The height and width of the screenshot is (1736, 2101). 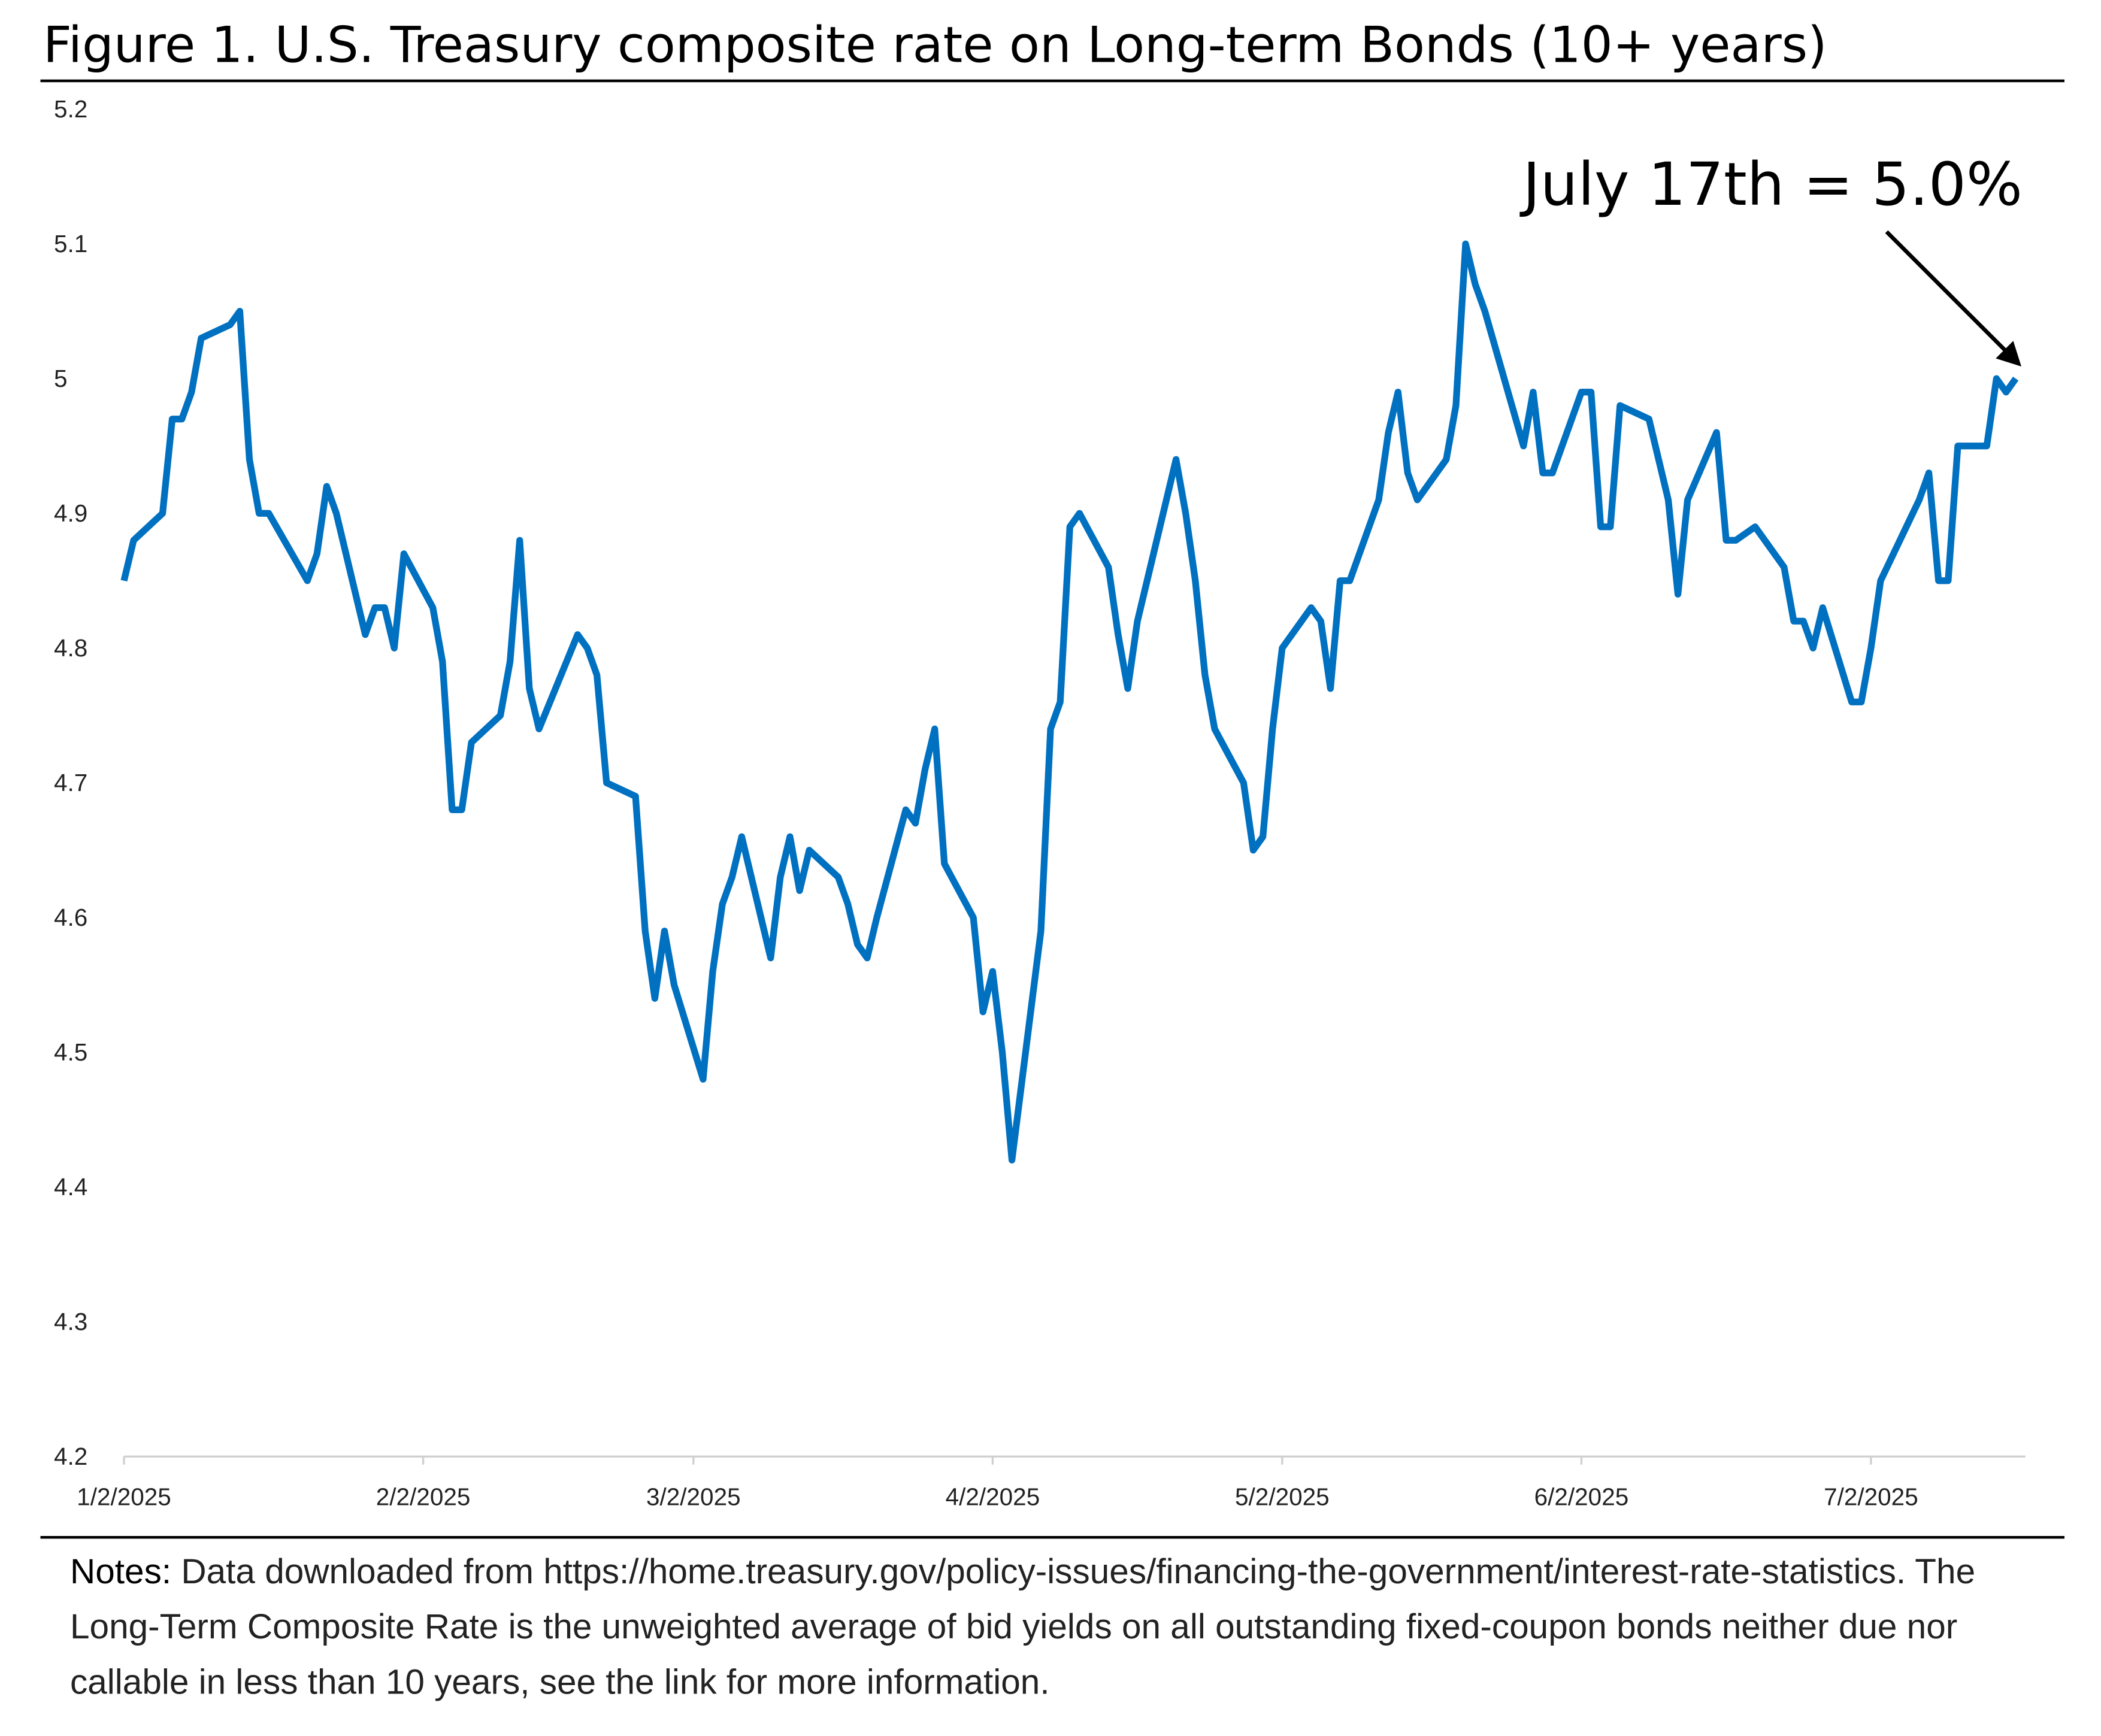 What do you see at coordinates (124, 1496) in the screenshot?
I see `x-tick-label: 1/2/2025` at bounding box center [124, 1496].